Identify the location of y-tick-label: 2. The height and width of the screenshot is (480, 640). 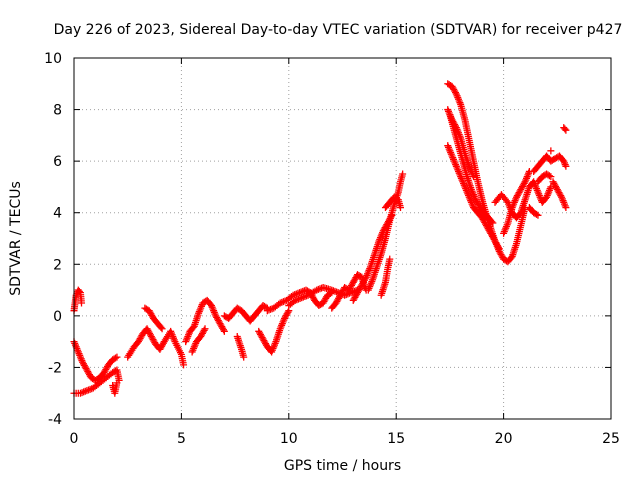
(57, 265).